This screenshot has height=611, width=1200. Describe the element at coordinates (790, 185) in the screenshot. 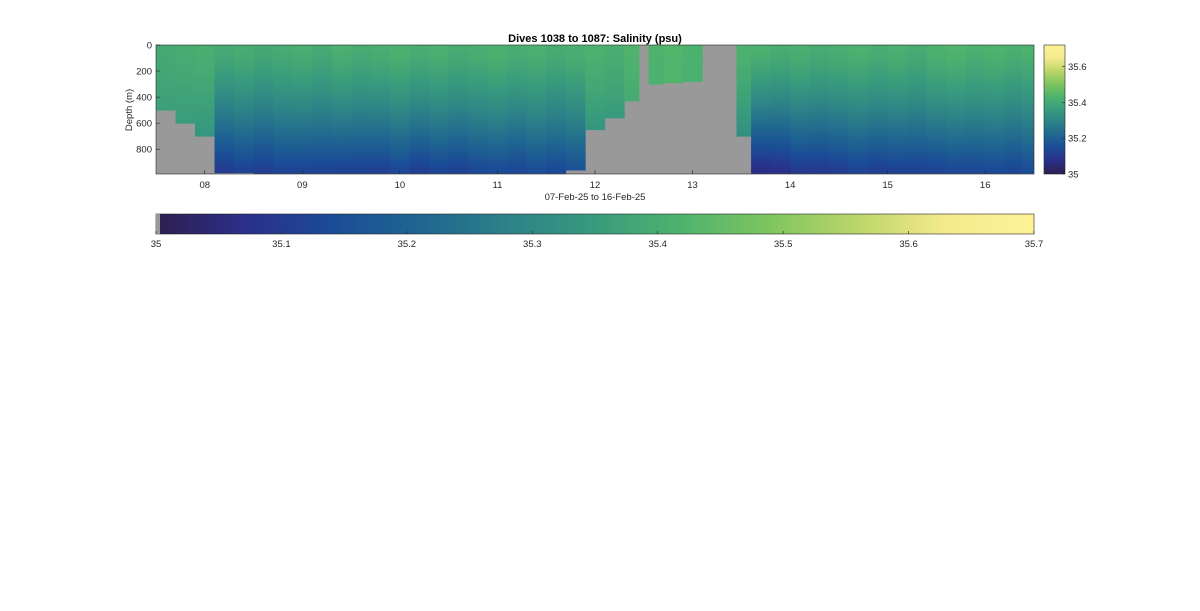

I see `x-tick-label: 14` at that location.